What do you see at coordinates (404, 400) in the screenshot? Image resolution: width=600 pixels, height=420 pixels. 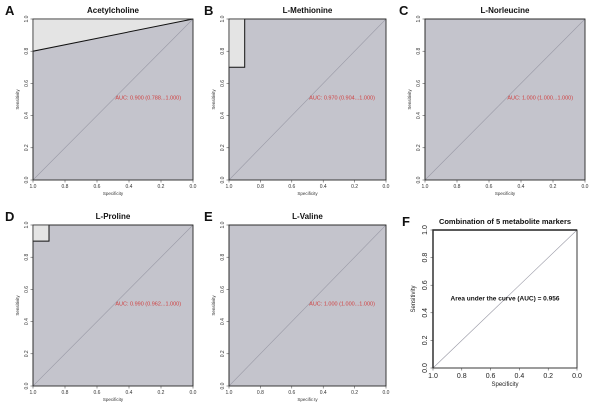 I see `watermark-text: CSDN @代谢组学相关资讯分享` at bounding box center [404, 400].